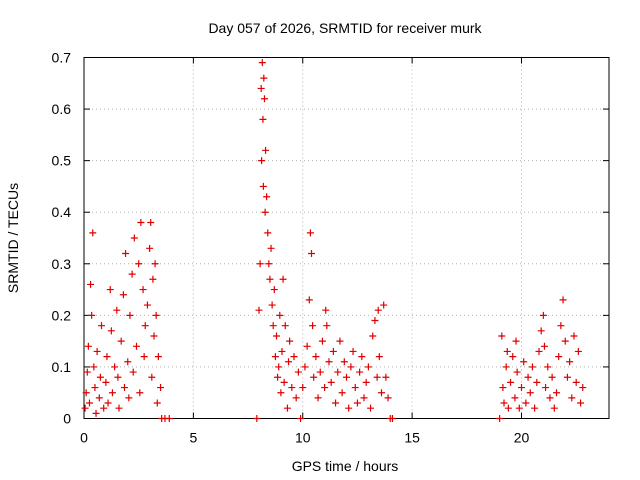 The width and height of the screenshot is (640, 480). I want to click on x-axis-label: GPS time / hours, so click(345, 466).